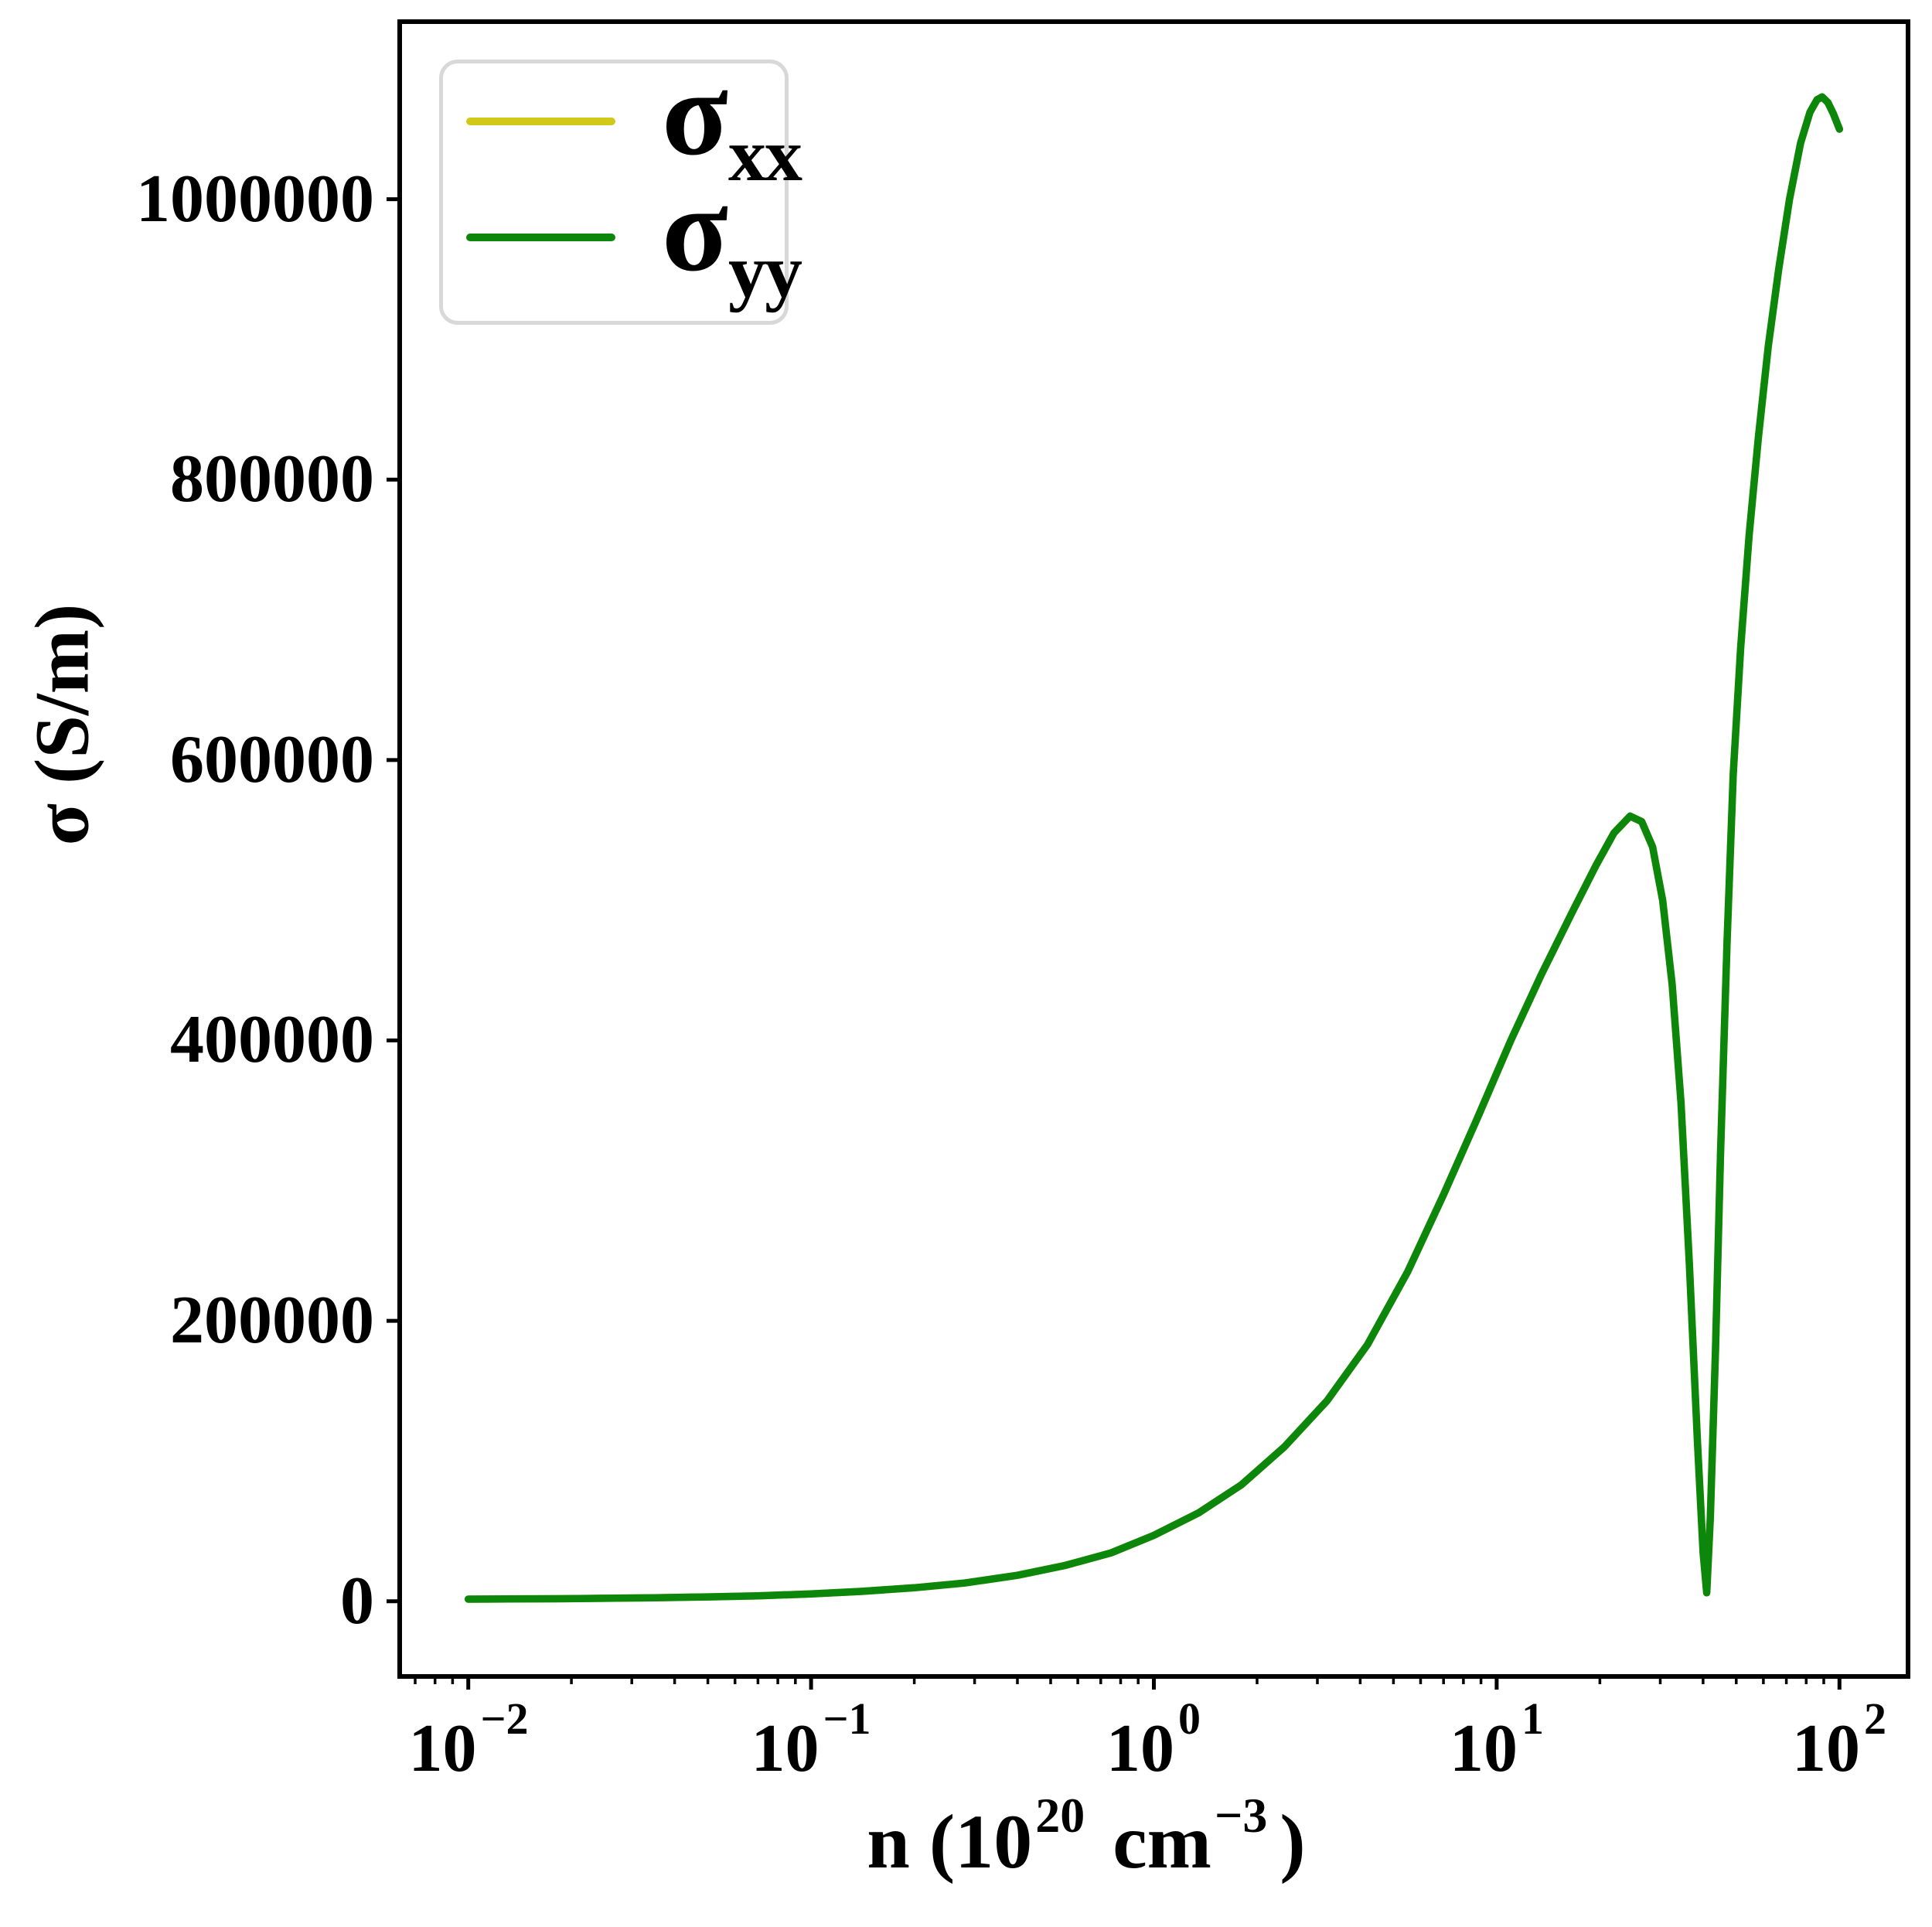  Describe the element at coordinates (1162, 1841) in the screenshot. I see `x-axis-label-part: cm` at that location.